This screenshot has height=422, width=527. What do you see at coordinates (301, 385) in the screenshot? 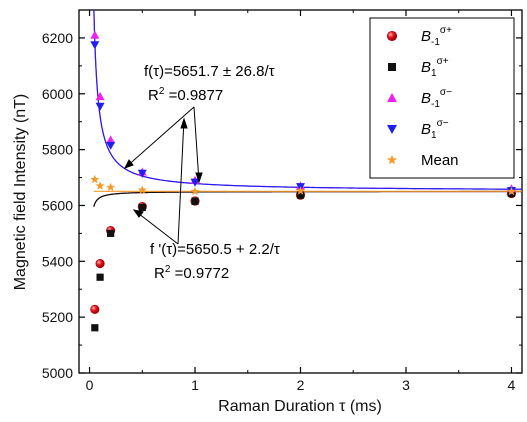
I see `x-tick-label-2: 2` at bounding box center [301, 385].